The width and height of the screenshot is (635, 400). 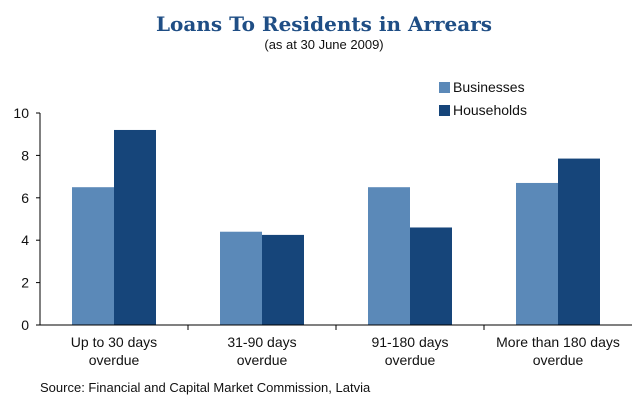 What do you see at coordinates (25, 198) in the screenshot?
I see `y-tick-label: 6` at bounding box center [25, 198].